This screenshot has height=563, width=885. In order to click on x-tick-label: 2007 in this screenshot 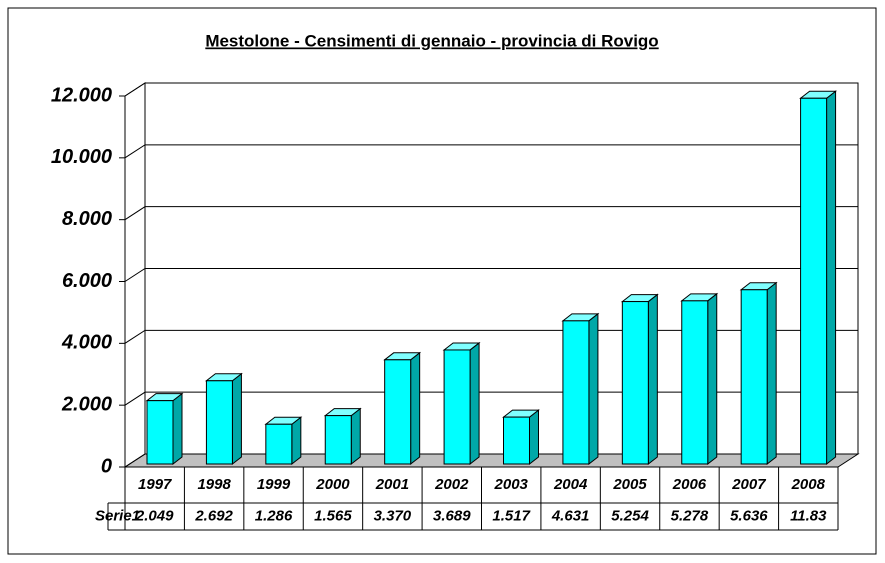, I will do `click(748, 484)`.